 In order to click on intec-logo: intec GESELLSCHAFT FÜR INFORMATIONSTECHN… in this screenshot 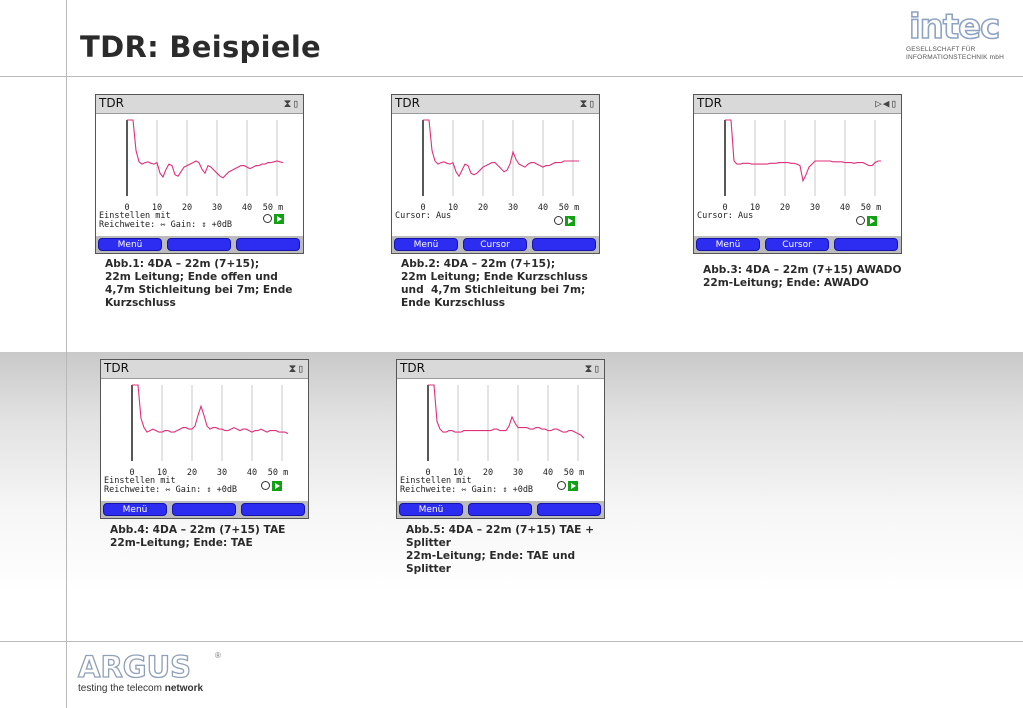, I will do `click(956, 38)`.